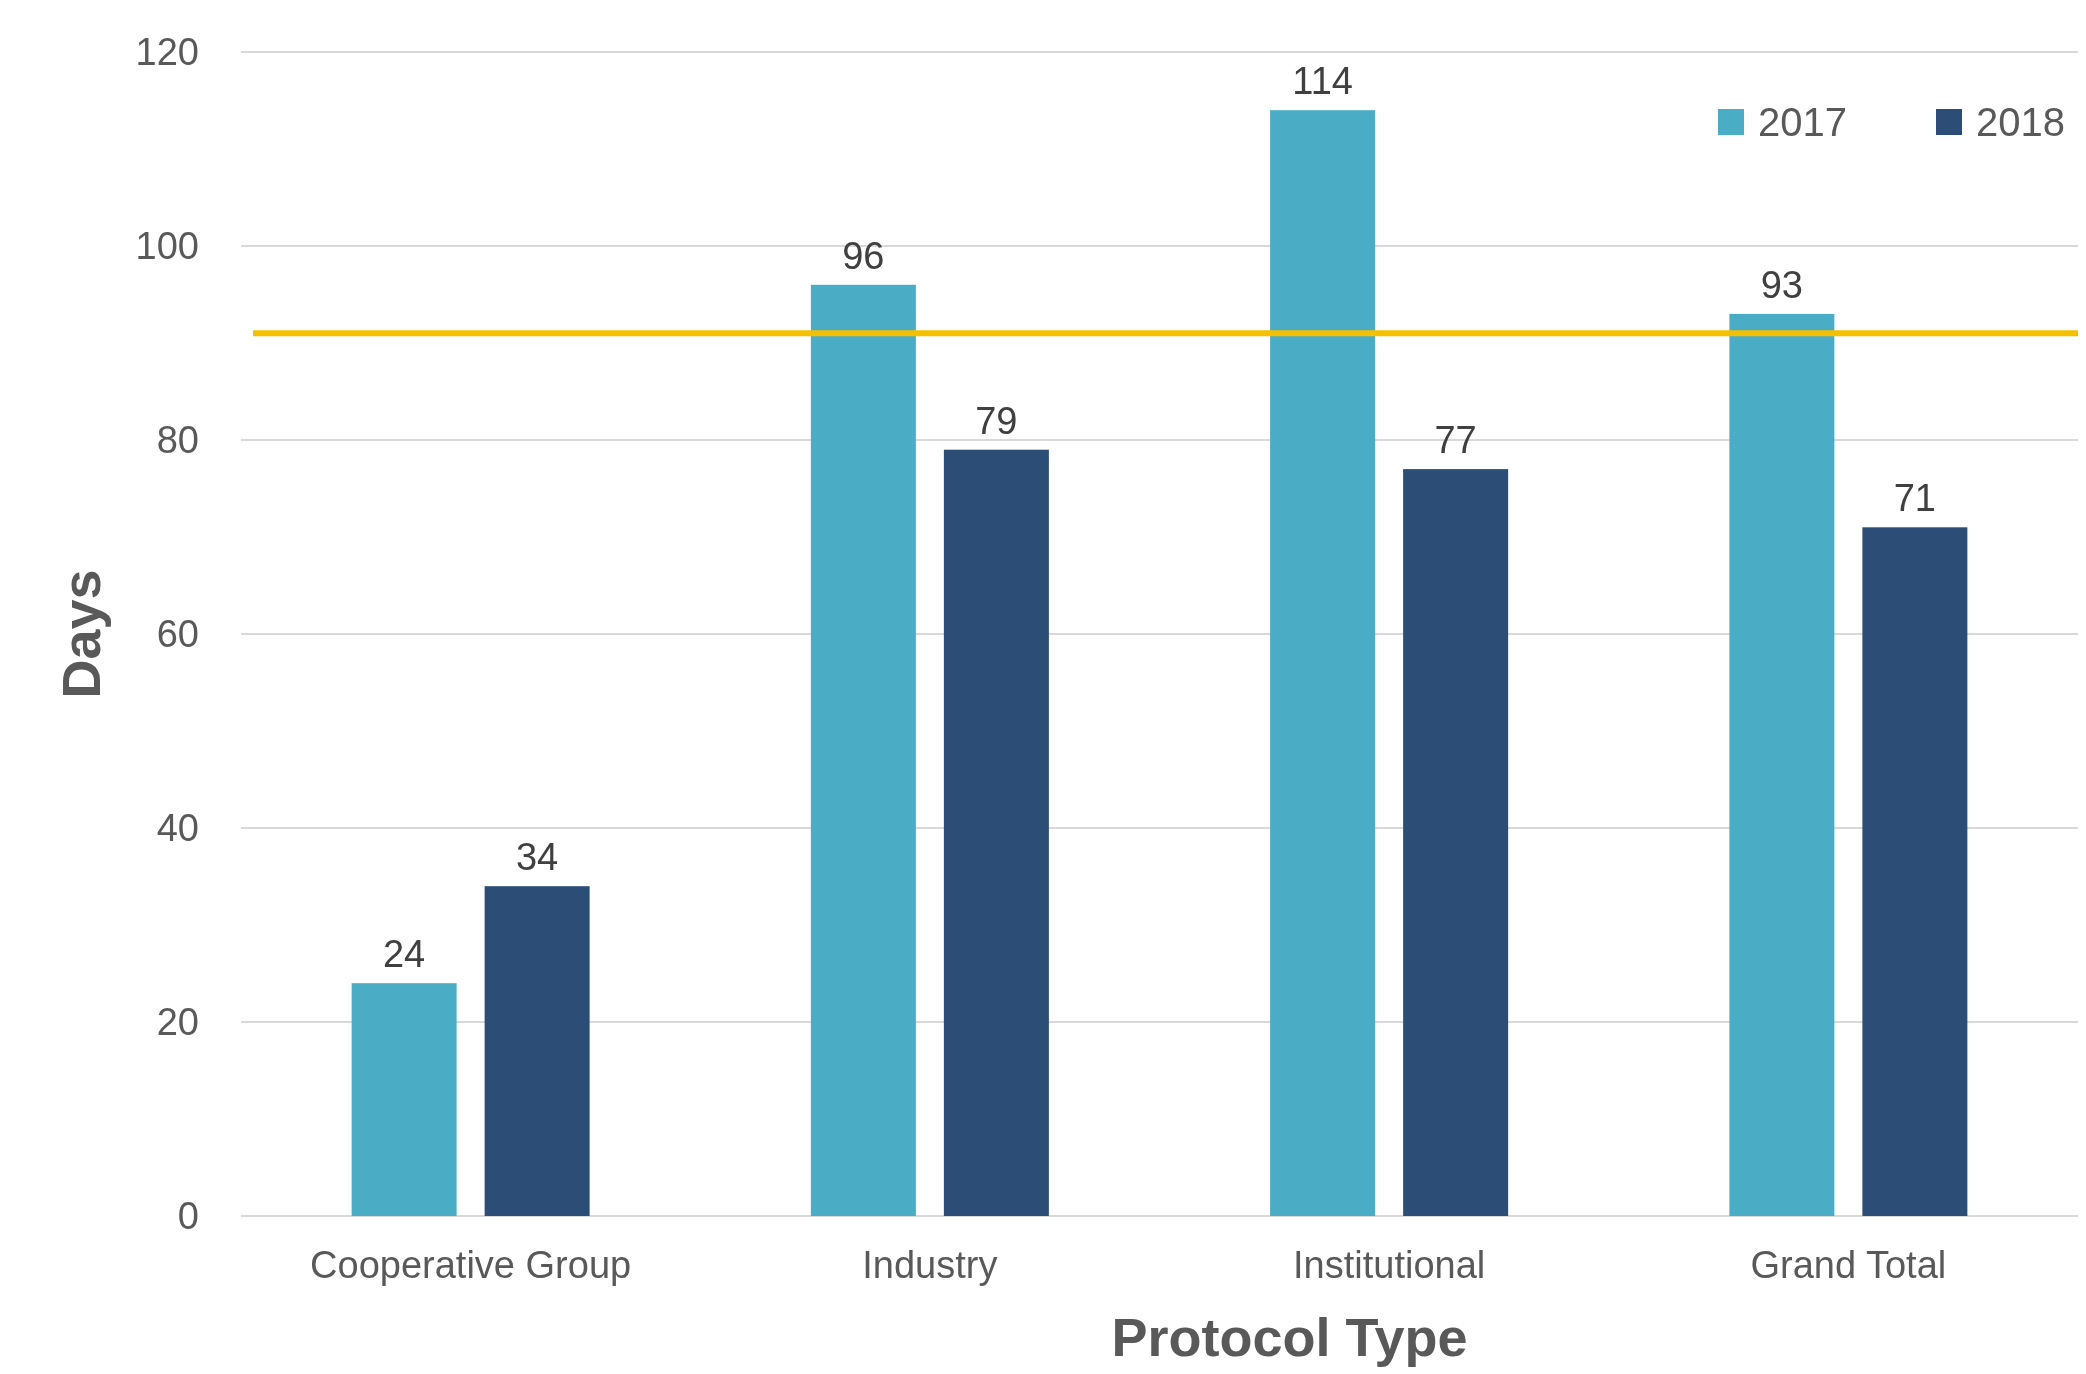  Describe the element at coordinates (1848, 1265) in the screenshot. I see `x-tick-label: Grand Total` at that location.